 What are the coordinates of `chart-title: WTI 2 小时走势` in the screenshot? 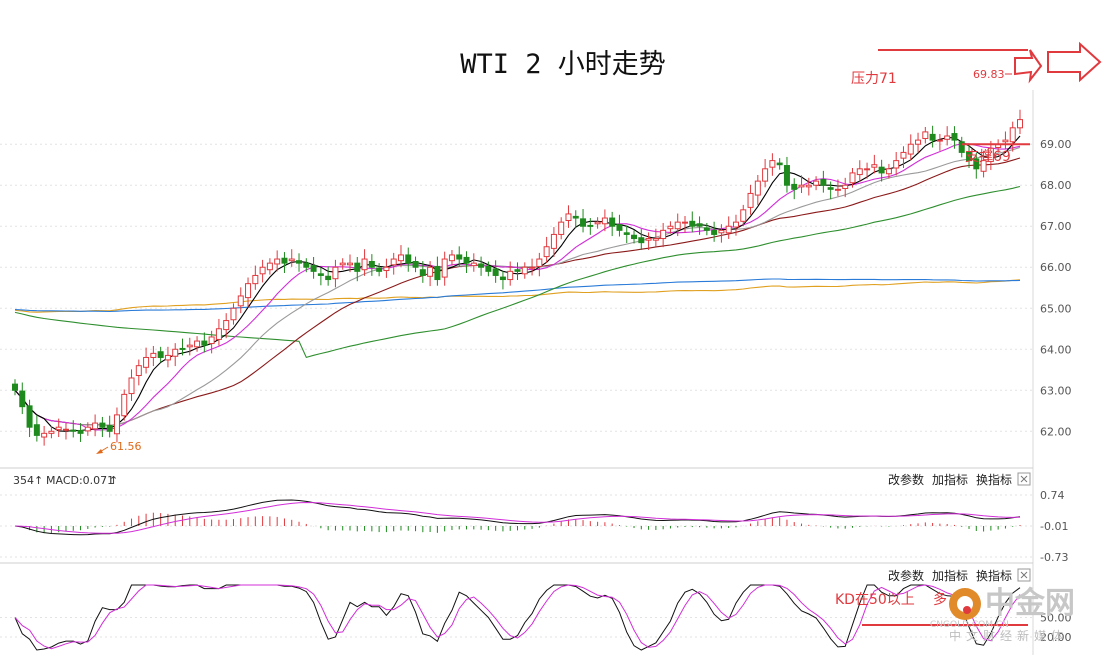 It's located at (563, 64).